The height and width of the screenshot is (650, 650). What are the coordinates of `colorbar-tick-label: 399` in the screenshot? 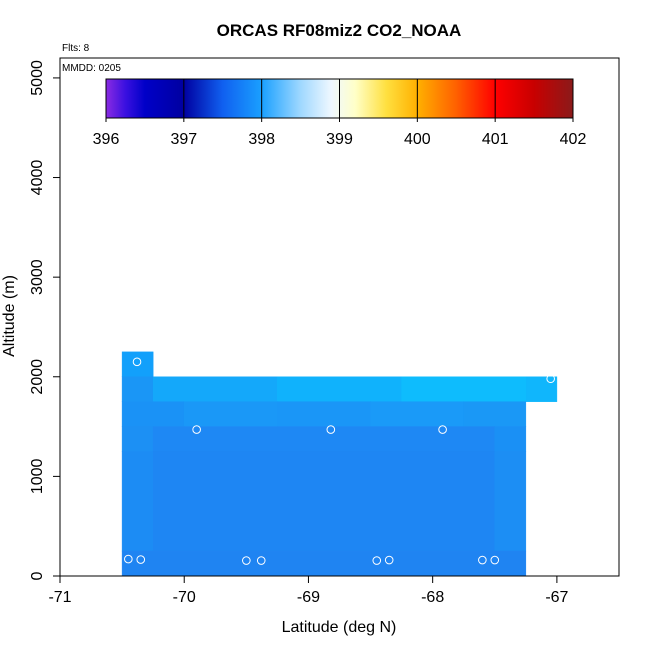 It's located at (339, 139).